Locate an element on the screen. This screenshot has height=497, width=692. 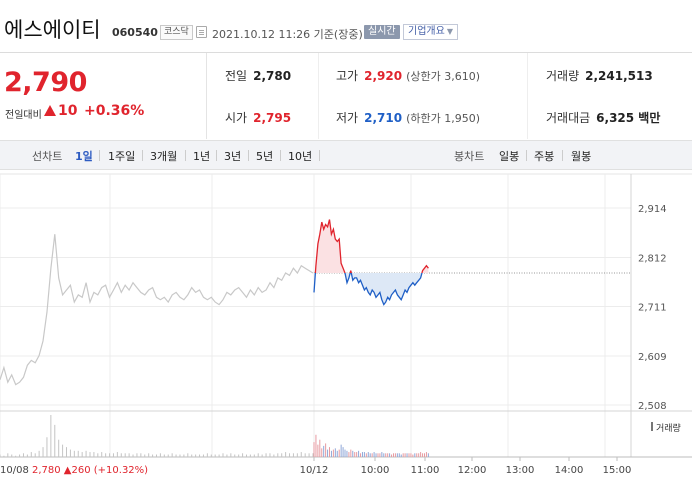
quote-datetime: 2021.10.12 11:26 기준(장중) is located at coordinates (287, 34).